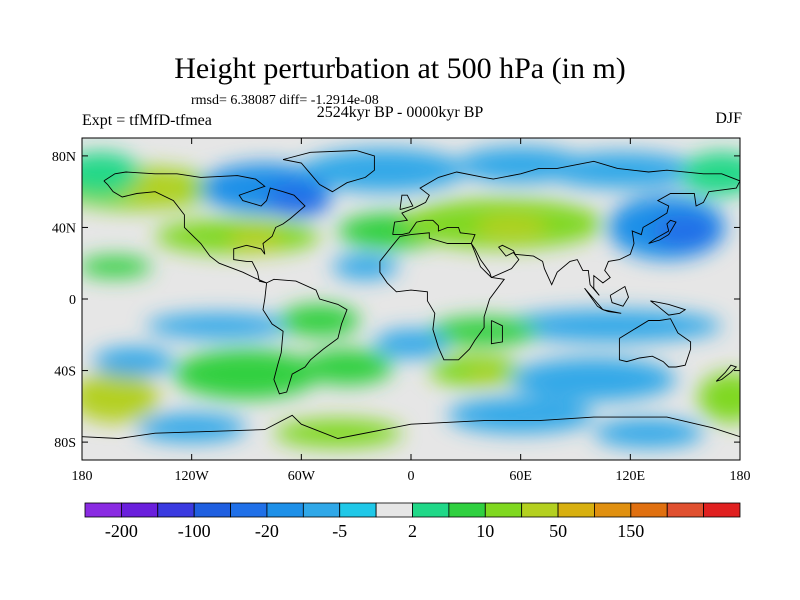 Image resolution: width=800 pixels, height=600 pixels. Describe the element at coordinates (400, 112) in the screenshot. I see `period-label: 2524kyr BP - 0000kyr BP` at that location.